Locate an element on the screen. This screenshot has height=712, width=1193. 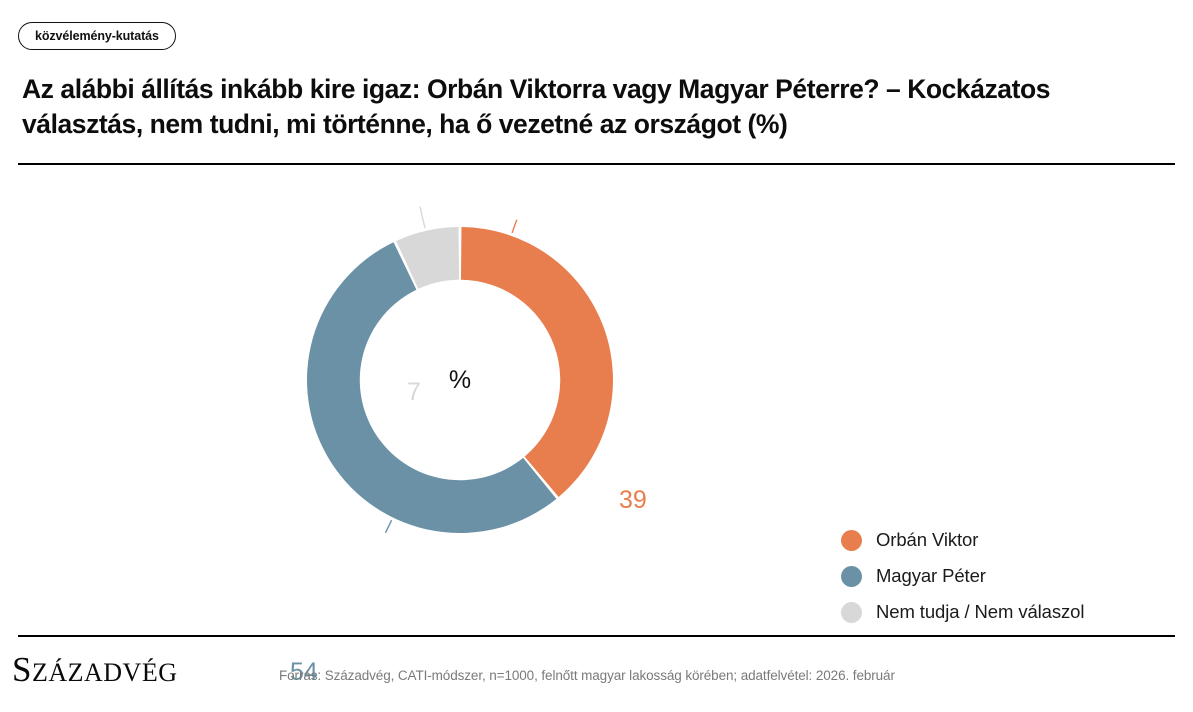
brand-logo: SZÁZADVÉG is located at coordinates (95, 669).